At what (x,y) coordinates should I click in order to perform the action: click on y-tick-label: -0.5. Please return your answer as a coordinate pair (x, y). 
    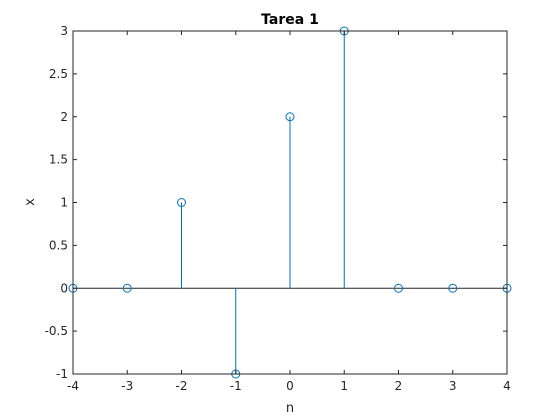
    Looking at the image, I should click on (56, 331).